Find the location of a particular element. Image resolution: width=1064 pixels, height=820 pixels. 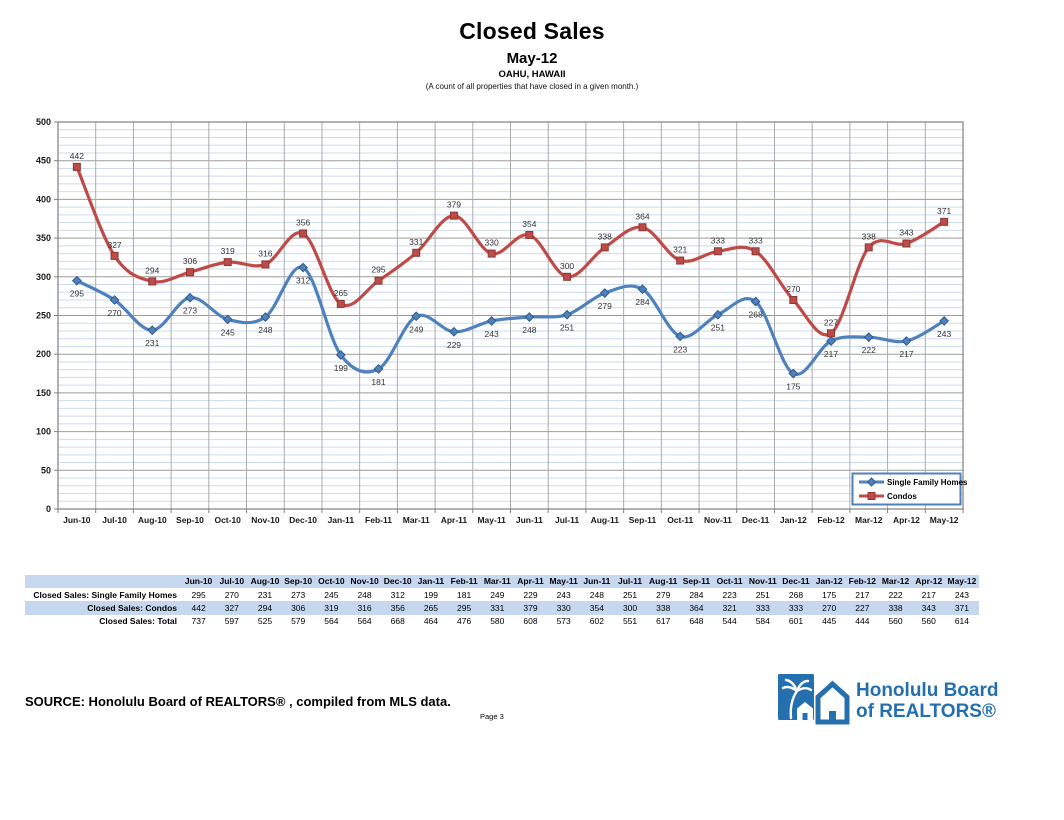

month-header-cell: Nov-11 is located at coordinates (762, 581).